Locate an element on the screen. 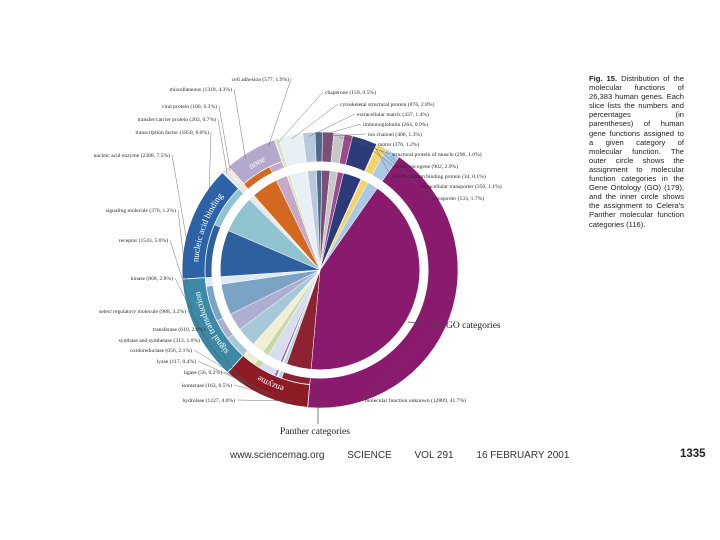 The image size is (720, 540). panther-inner-ring is located at coordinates (246, 273).